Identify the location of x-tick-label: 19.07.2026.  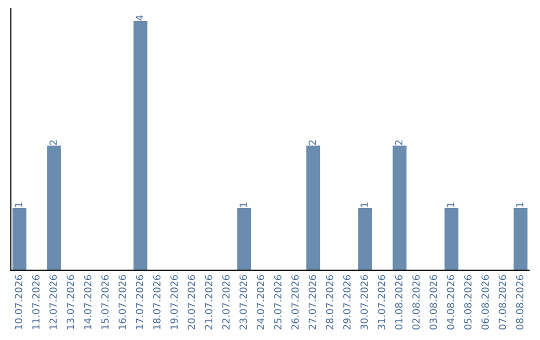
(174, 302).